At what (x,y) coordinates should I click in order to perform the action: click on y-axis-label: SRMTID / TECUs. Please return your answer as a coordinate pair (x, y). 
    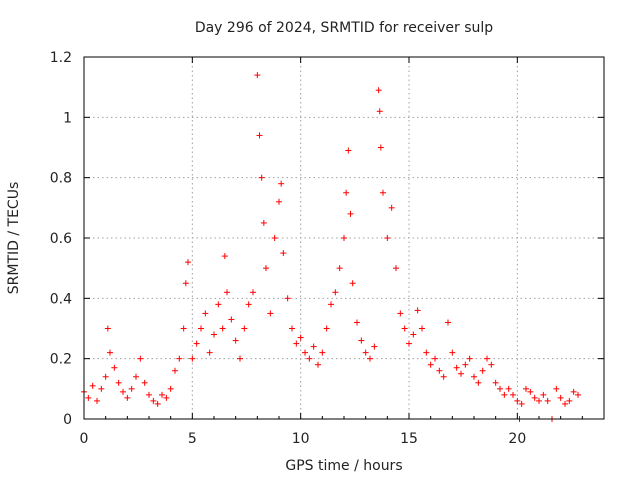
    Looking at the image, I should click on (14, 238).